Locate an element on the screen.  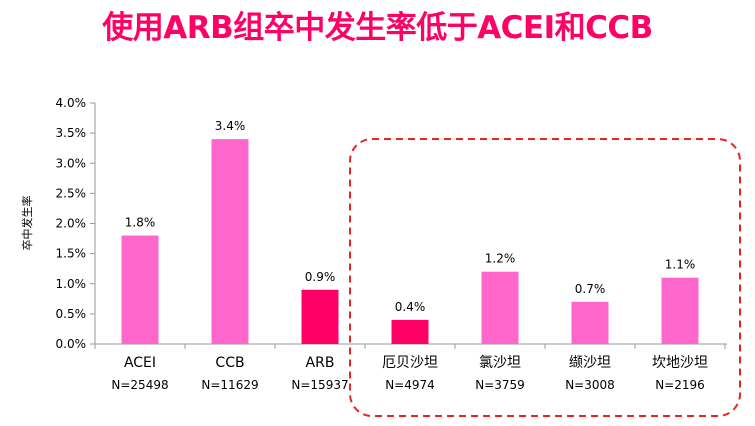
sample-size-label: N=3759 is located at coordinates (500, 385).